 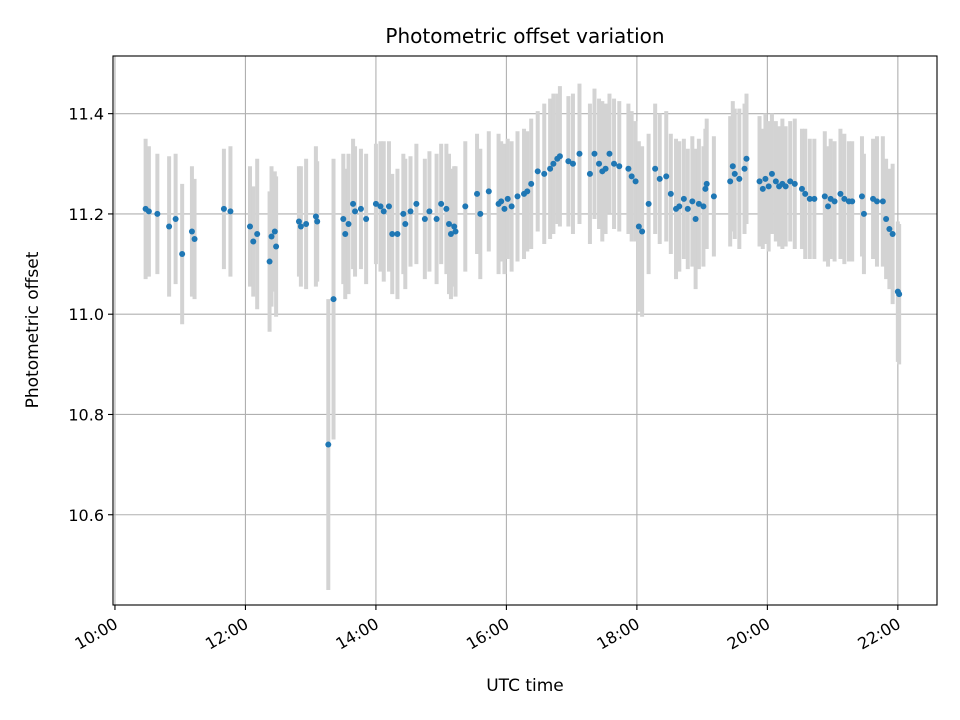 I want to click on y-tick-label: 11.0, so click(x=86, y=314).